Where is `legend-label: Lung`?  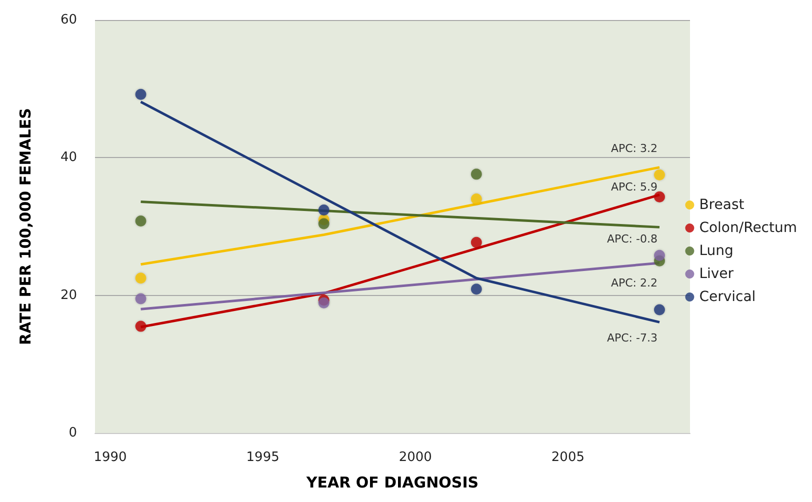 legend-label: Lung is located at coordinates (716, 251).